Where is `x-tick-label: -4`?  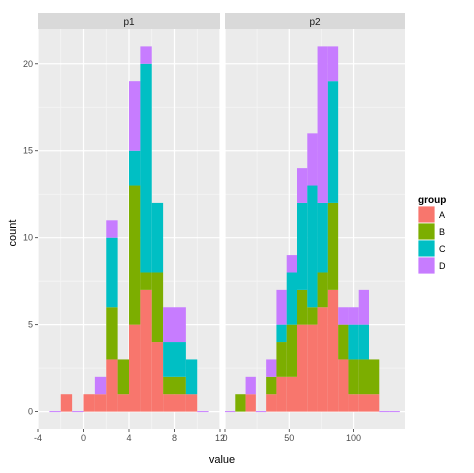
x-tick-label: -4 is located at coordinates (38, 438).